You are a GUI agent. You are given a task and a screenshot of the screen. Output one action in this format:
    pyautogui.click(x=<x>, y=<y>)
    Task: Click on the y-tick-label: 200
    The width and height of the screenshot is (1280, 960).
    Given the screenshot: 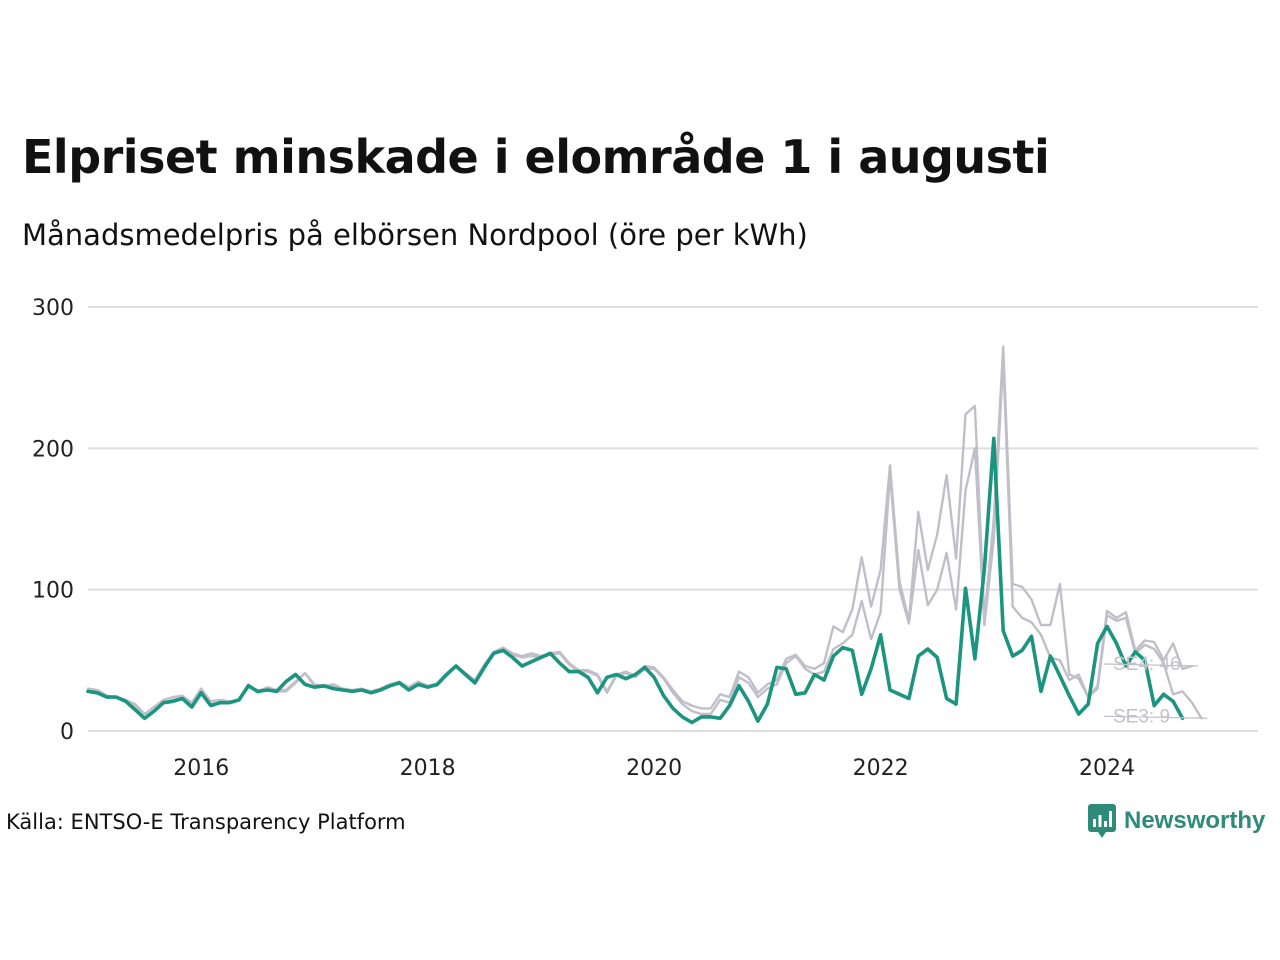 What is the action you would take?
    pyautogui.click(x=53, y=449)
    